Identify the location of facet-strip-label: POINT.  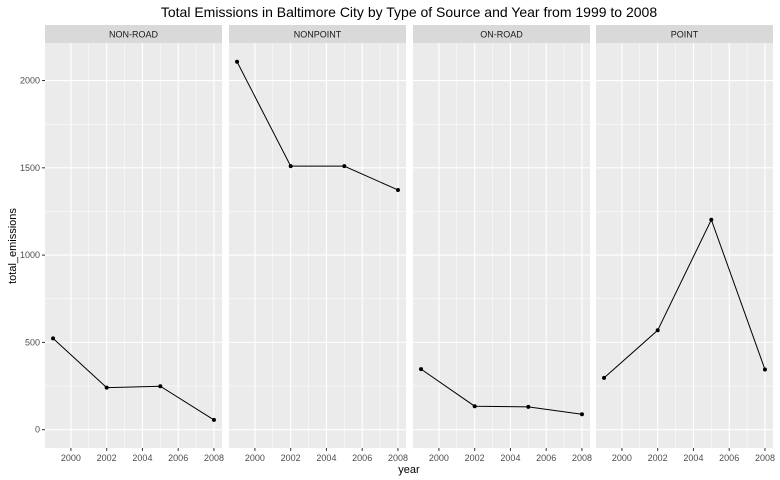
(685, 35).